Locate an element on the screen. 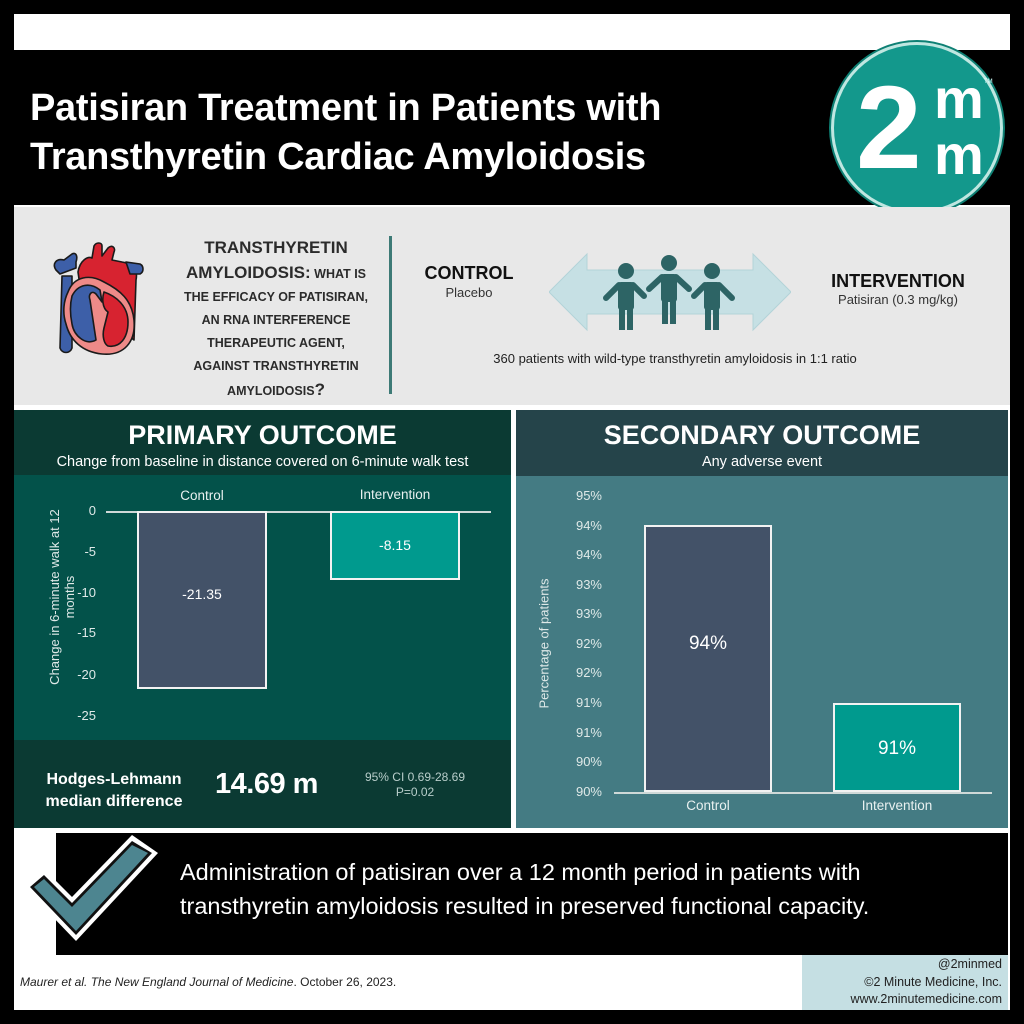 The height and width of the screenshot is (1024, 1024). twitter-handle: @2minmed is located at coordinates (969, 964).